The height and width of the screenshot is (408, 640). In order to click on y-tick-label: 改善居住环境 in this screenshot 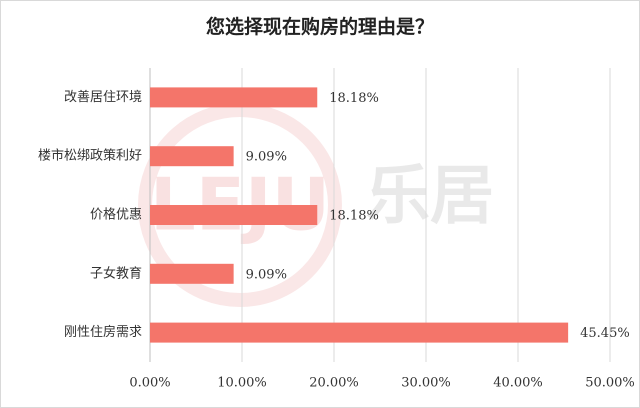, I will do `click(103, 97)`.